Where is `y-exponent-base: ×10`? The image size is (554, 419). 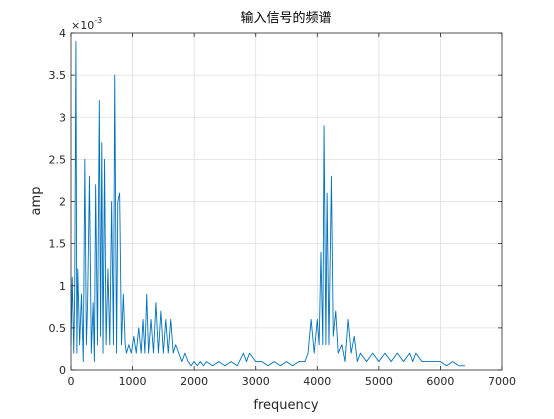
y-exponent-base: ×10 is located at coordinates (82, 25).